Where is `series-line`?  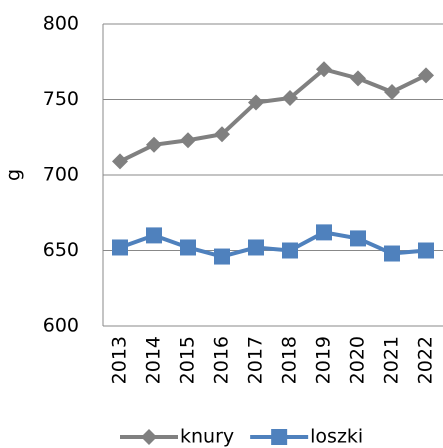
series-line is located at coordinates (273, 244).